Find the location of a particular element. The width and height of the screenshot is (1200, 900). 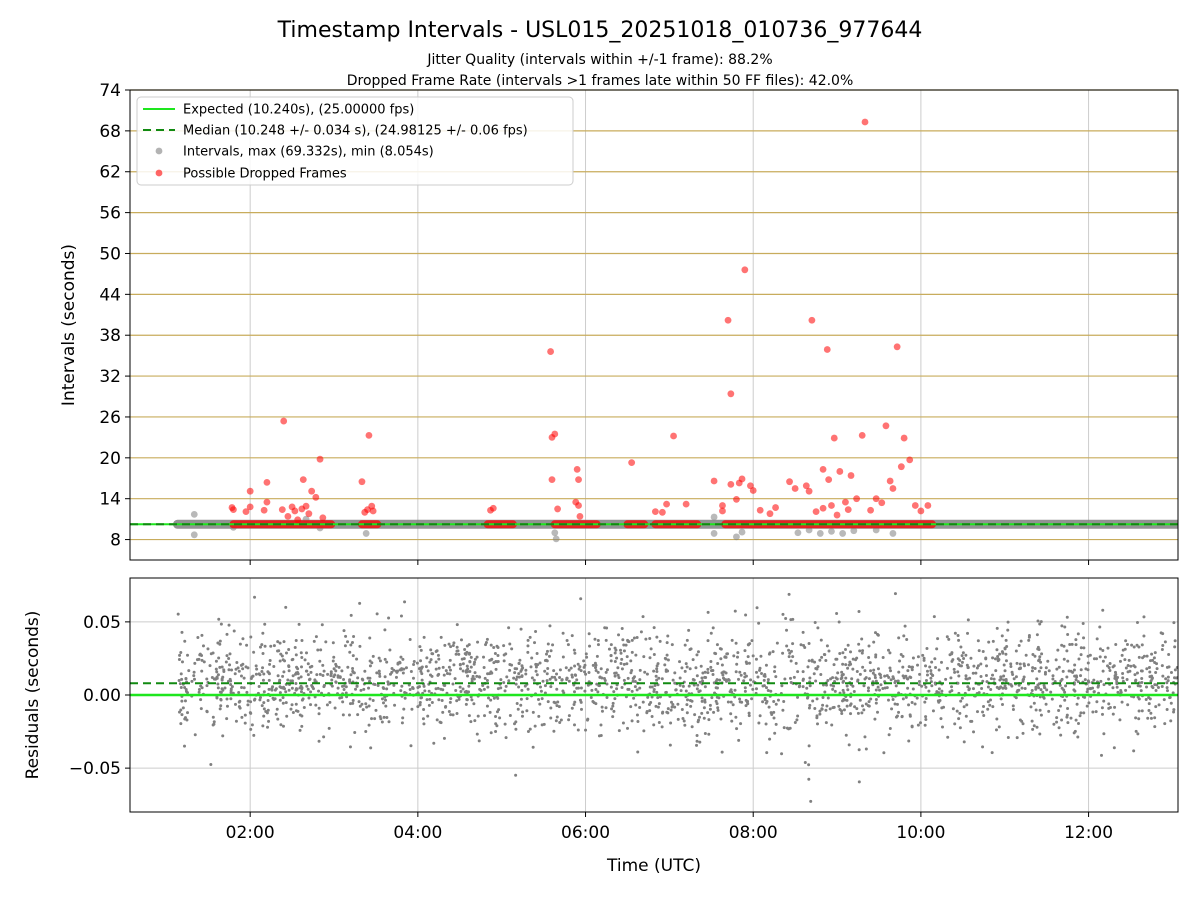

y-tick-label: 50 is located at coordinates (110, 254).